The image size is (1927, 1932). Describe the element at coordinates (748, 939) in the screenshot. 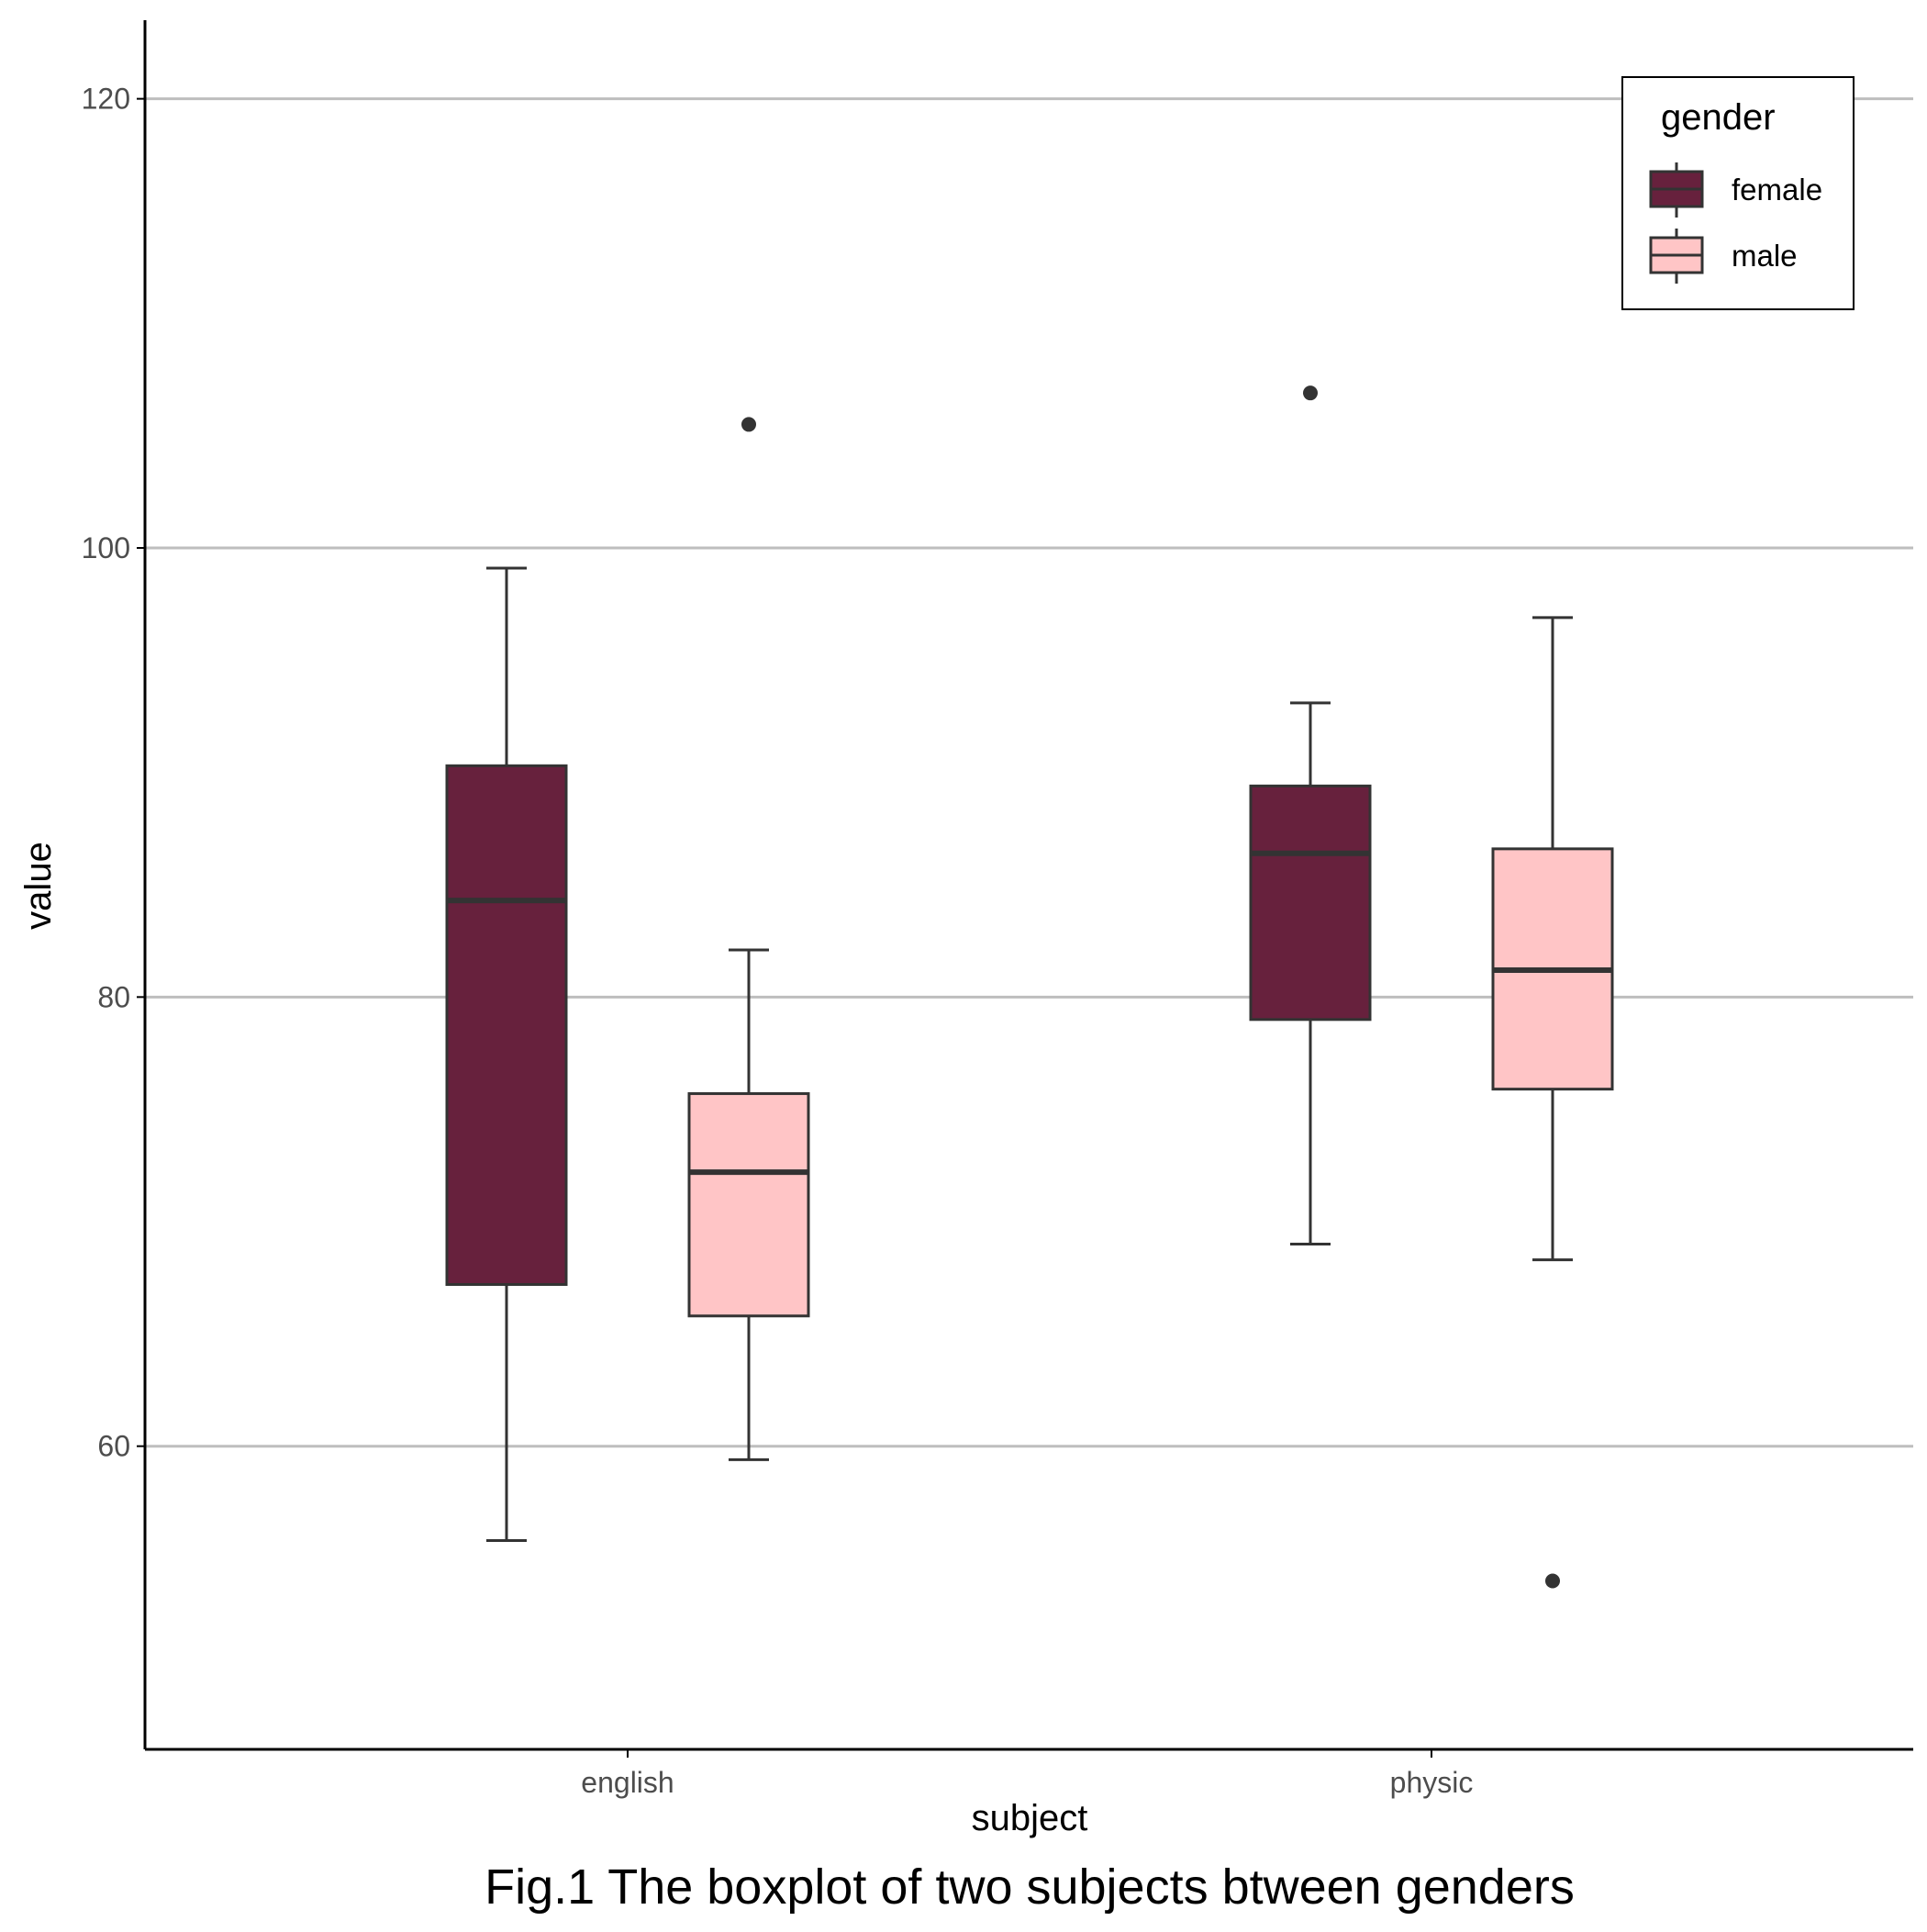

I see `box-english-male` at that location.